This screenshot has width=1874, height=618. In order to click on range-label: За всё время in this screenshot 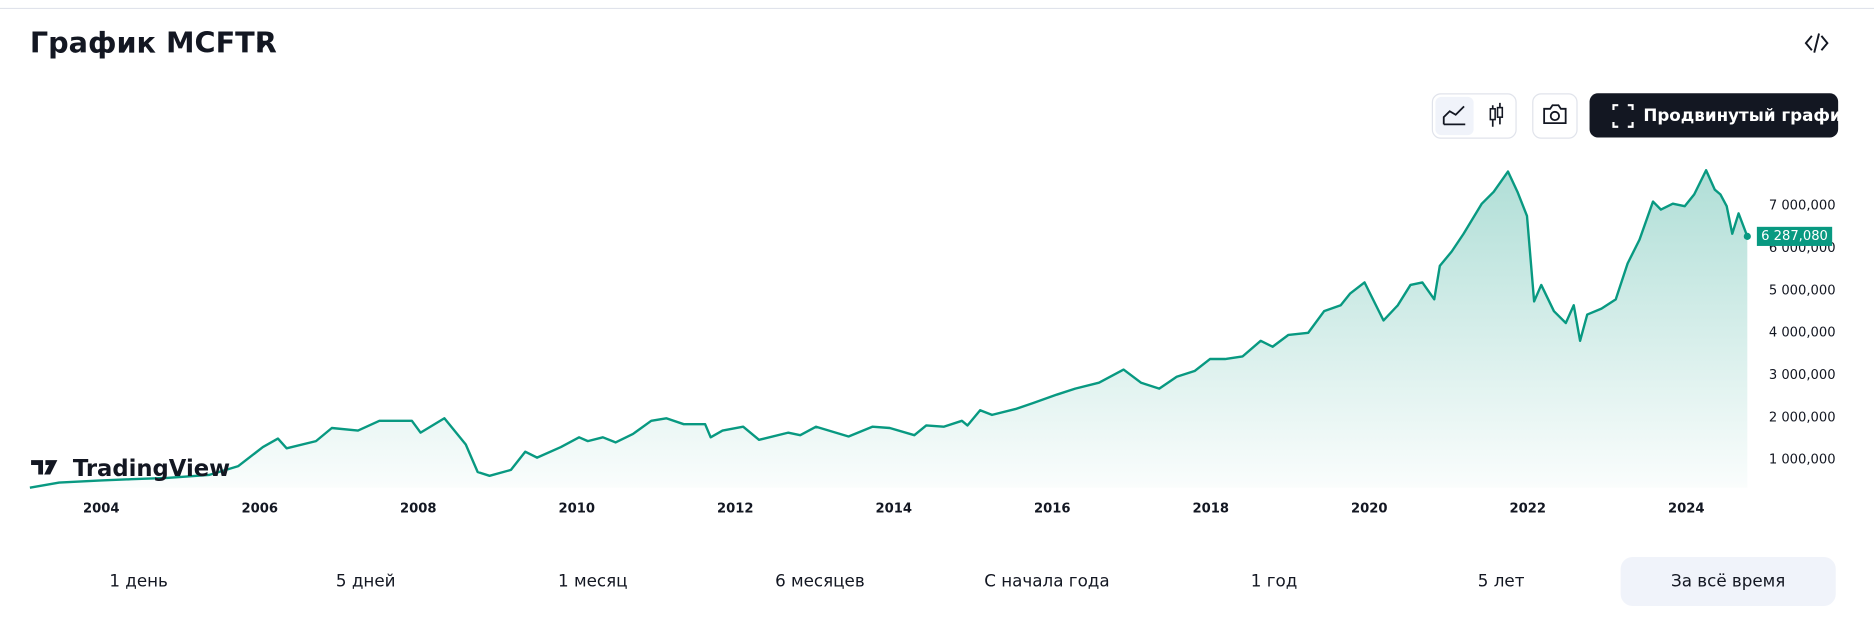, I will do `click(1728, 581)`.